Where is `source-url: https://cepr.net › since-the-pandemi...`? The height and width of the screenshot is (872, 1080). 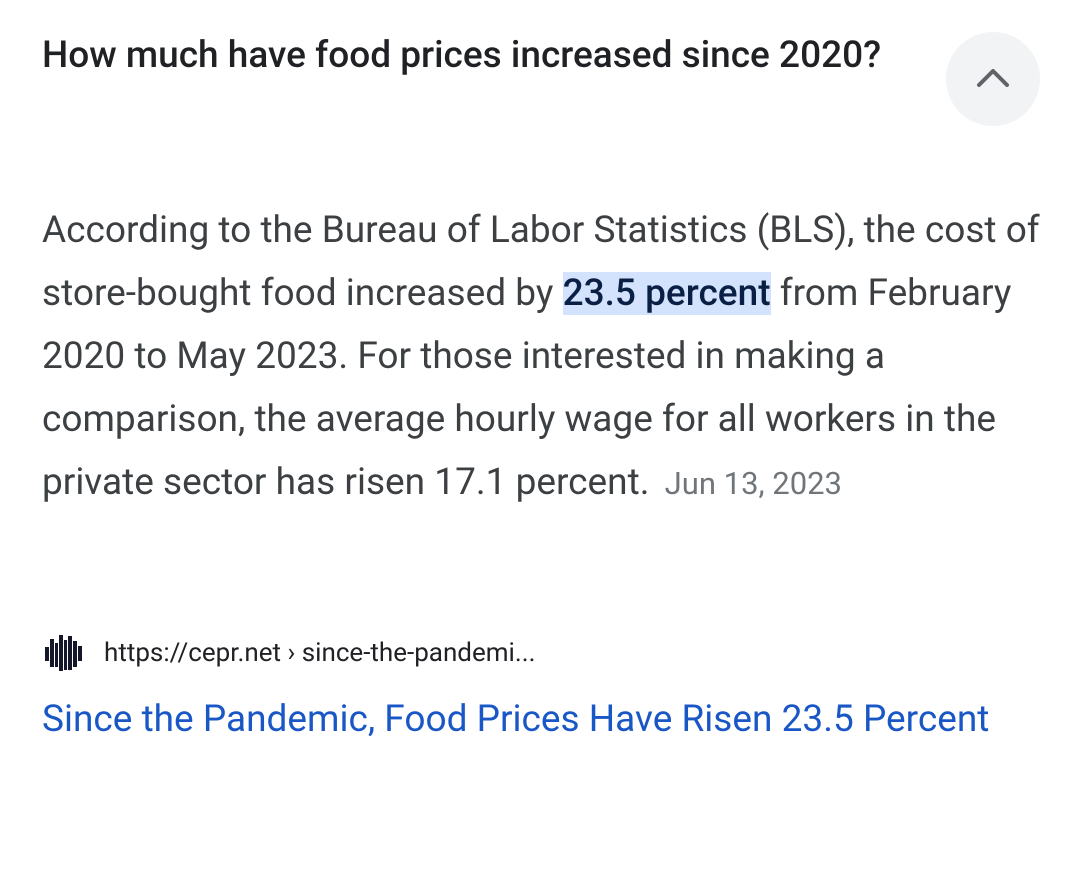
source-url: https://cepr.net › since-the-pandemi... is located at coordinates (320, 653).